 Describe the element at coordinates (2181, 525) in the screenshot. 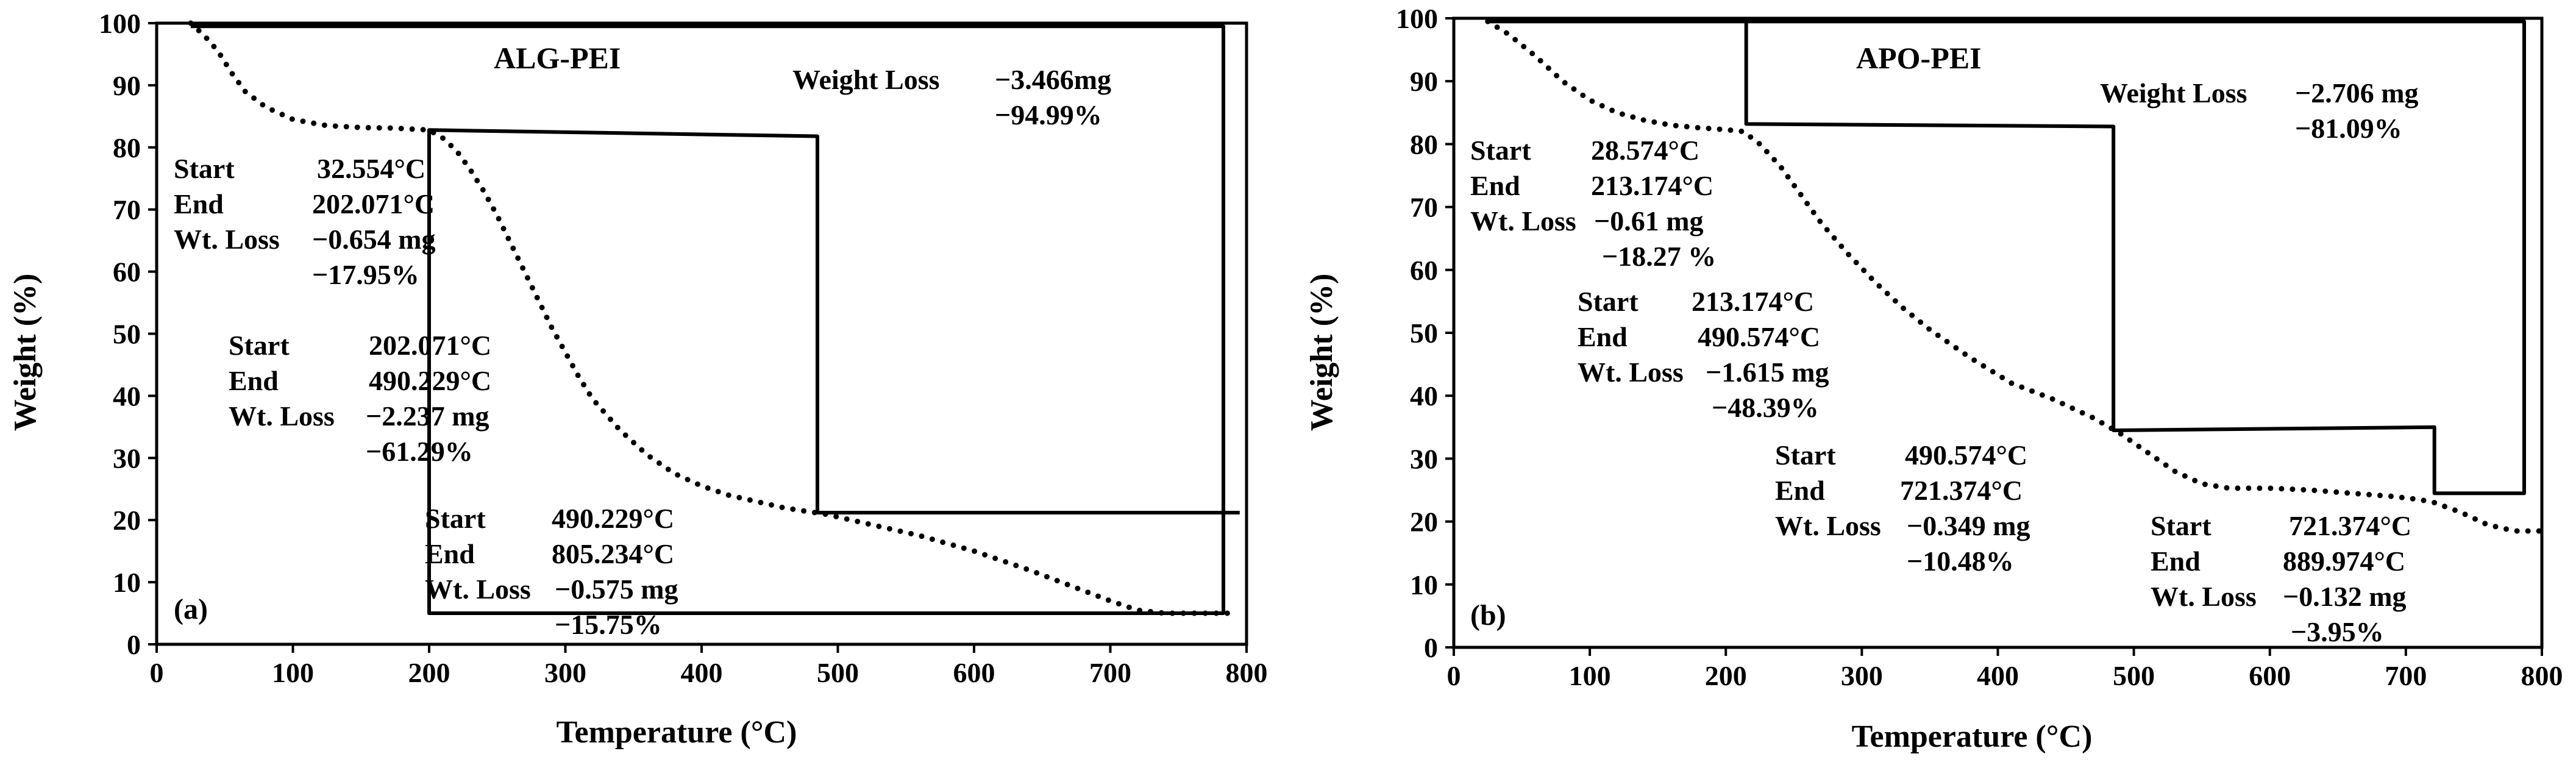

I see `panel-b-step4-start-label: Start` at that location.